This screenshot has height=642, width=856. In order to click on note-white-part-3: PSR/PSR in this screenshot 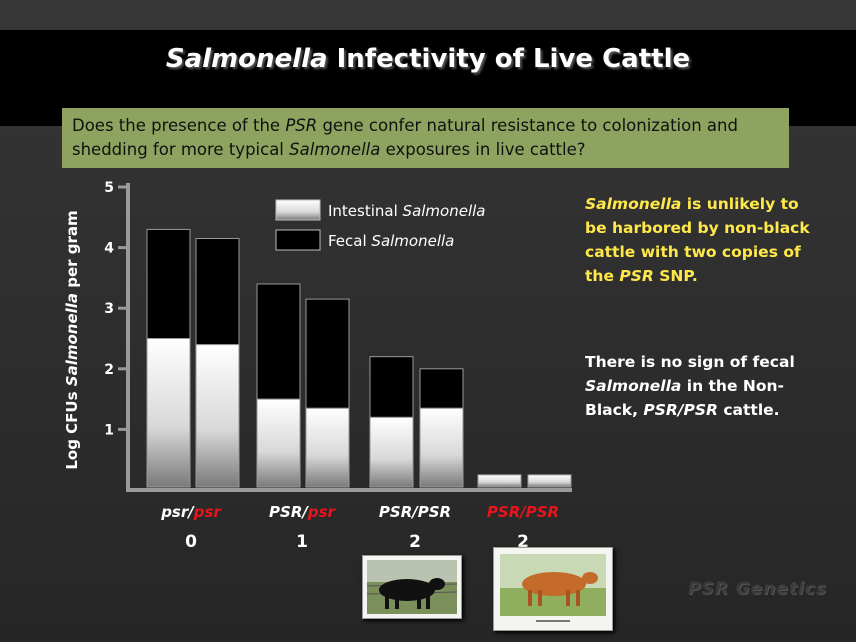, I will do `click(680, 410)`.